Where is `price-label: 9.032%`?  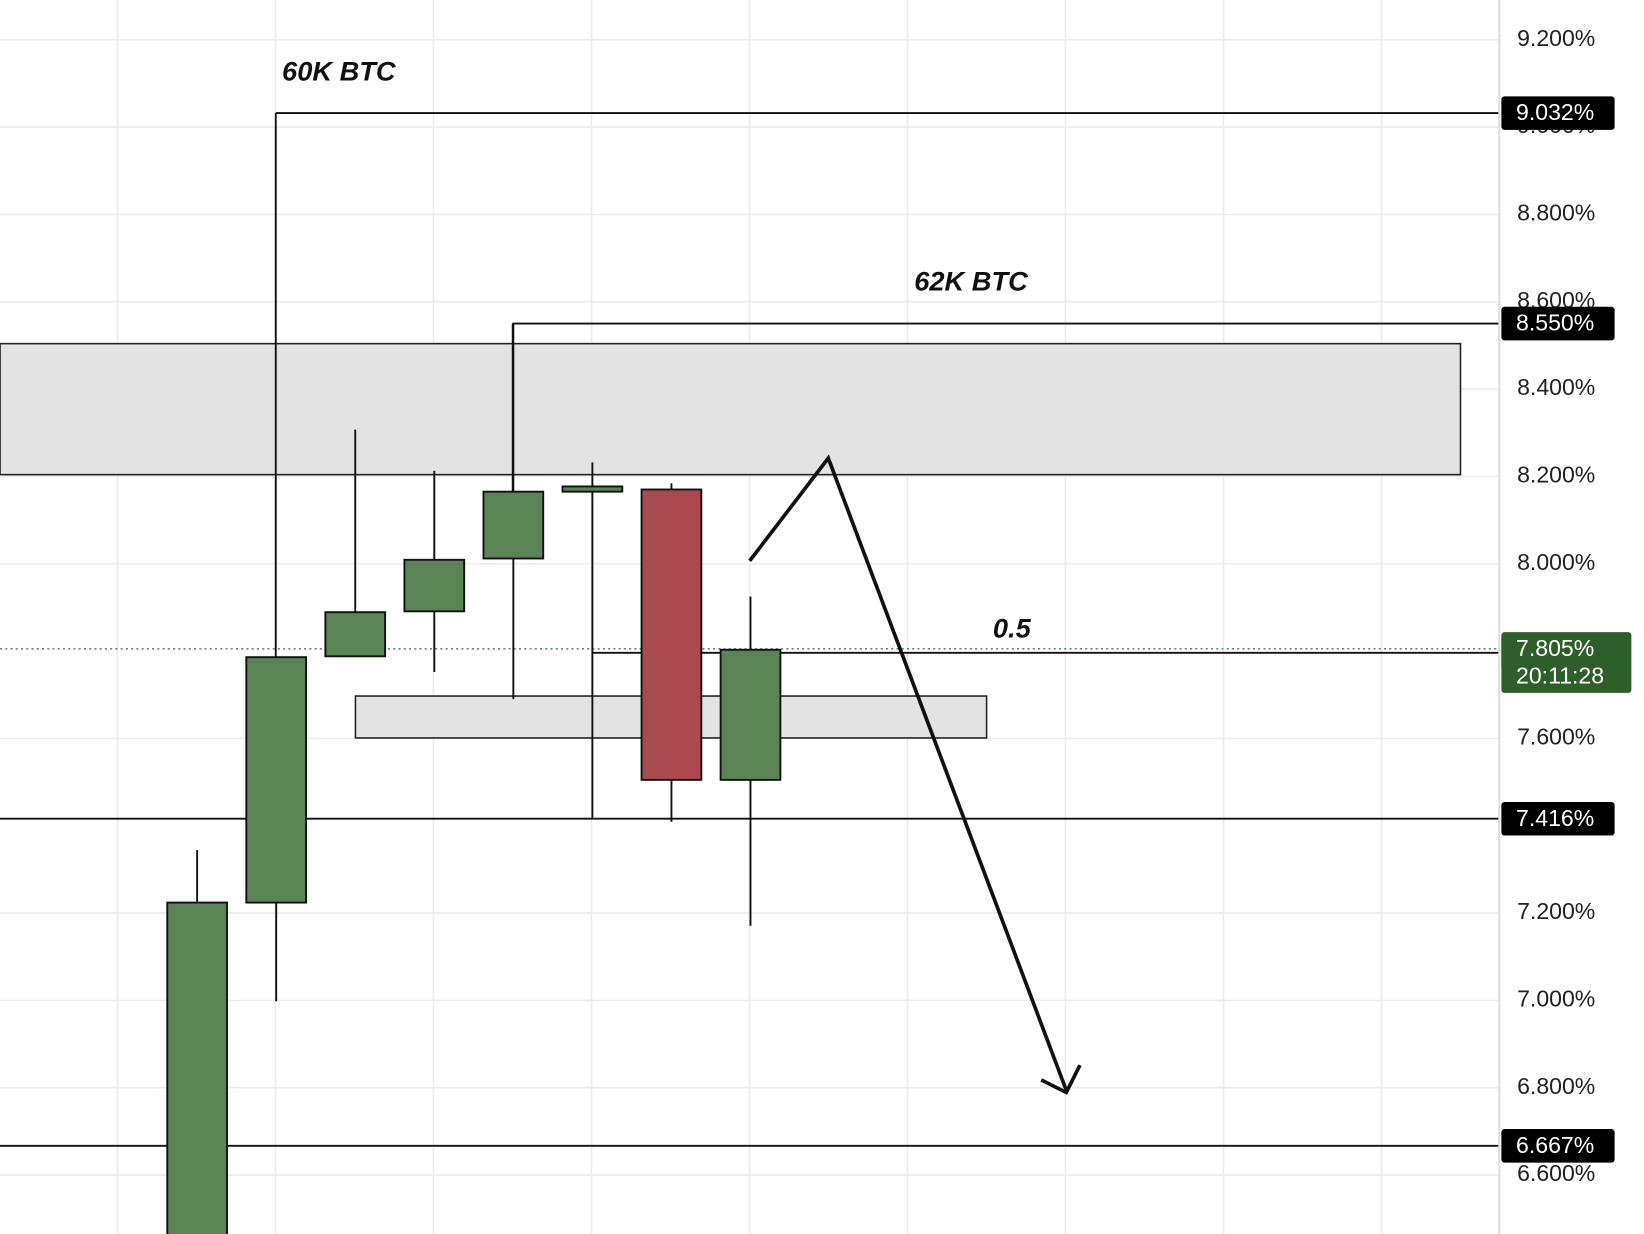
price-label: 9.032% is located at coordinates (1555, 112).